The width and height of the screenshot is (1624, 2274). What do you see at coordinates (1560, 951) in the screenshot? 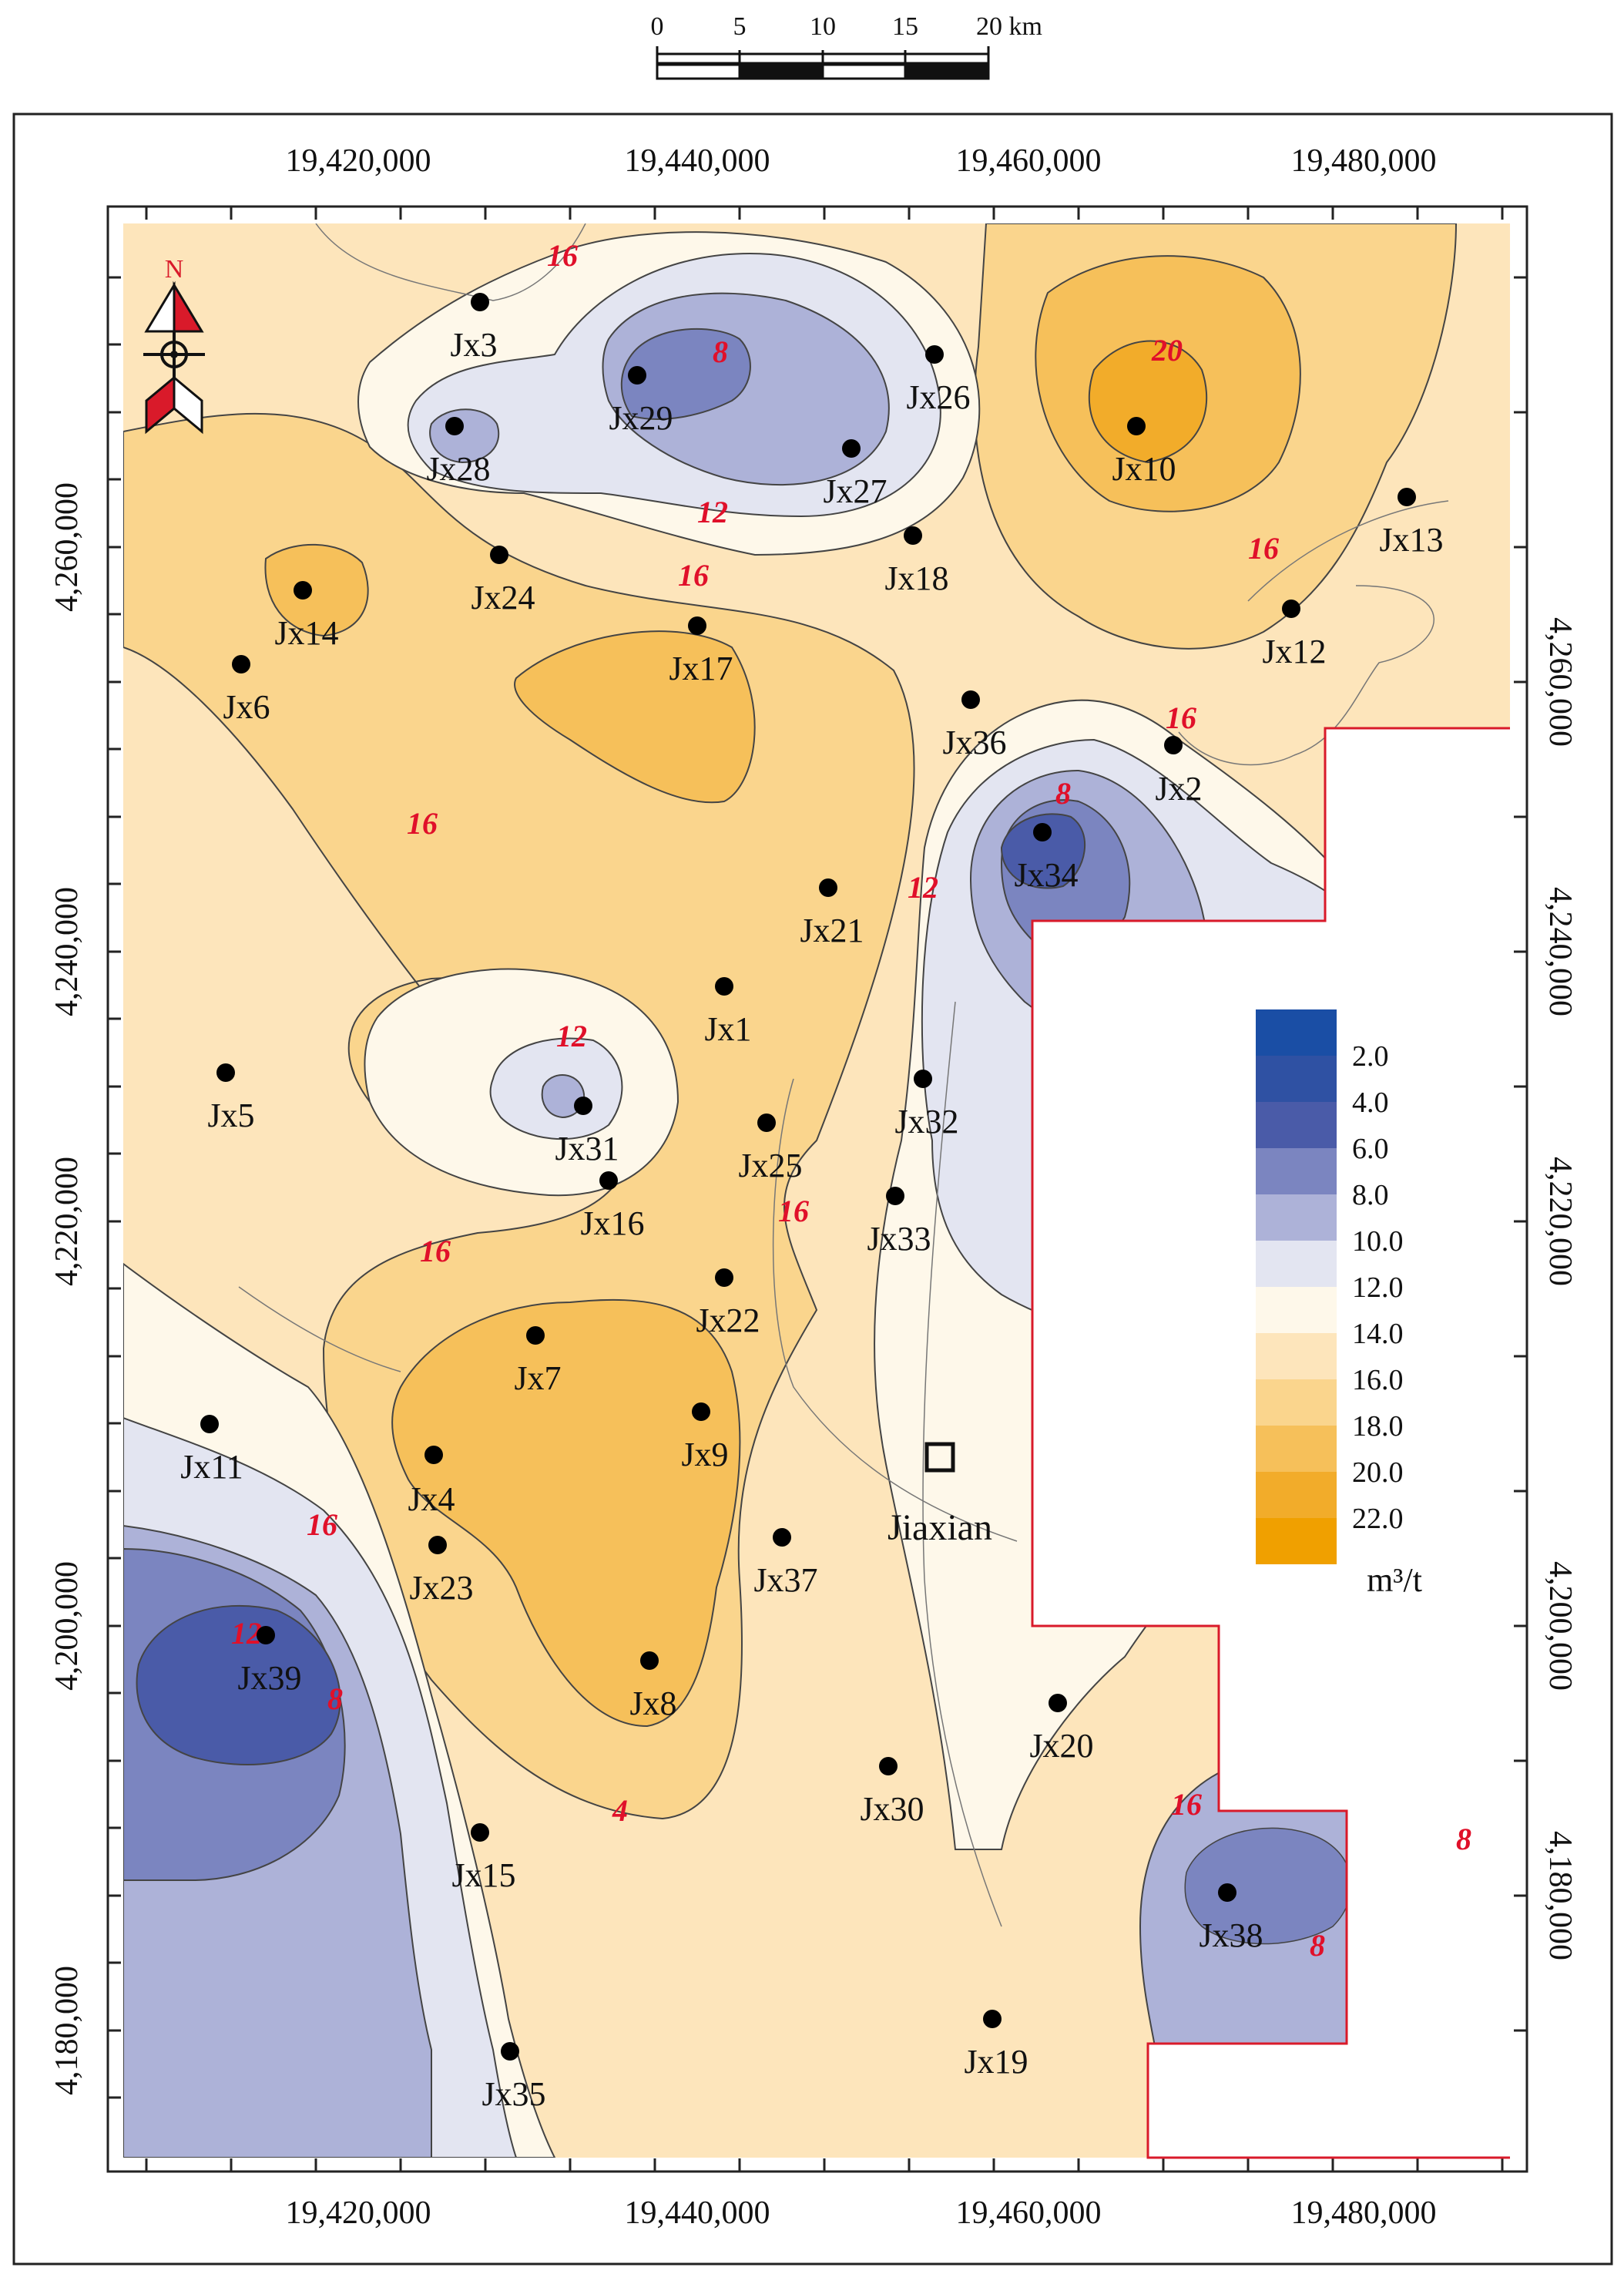
I see `y-tick-right-2: 4,240,000` at bounding box center [1560, 951].